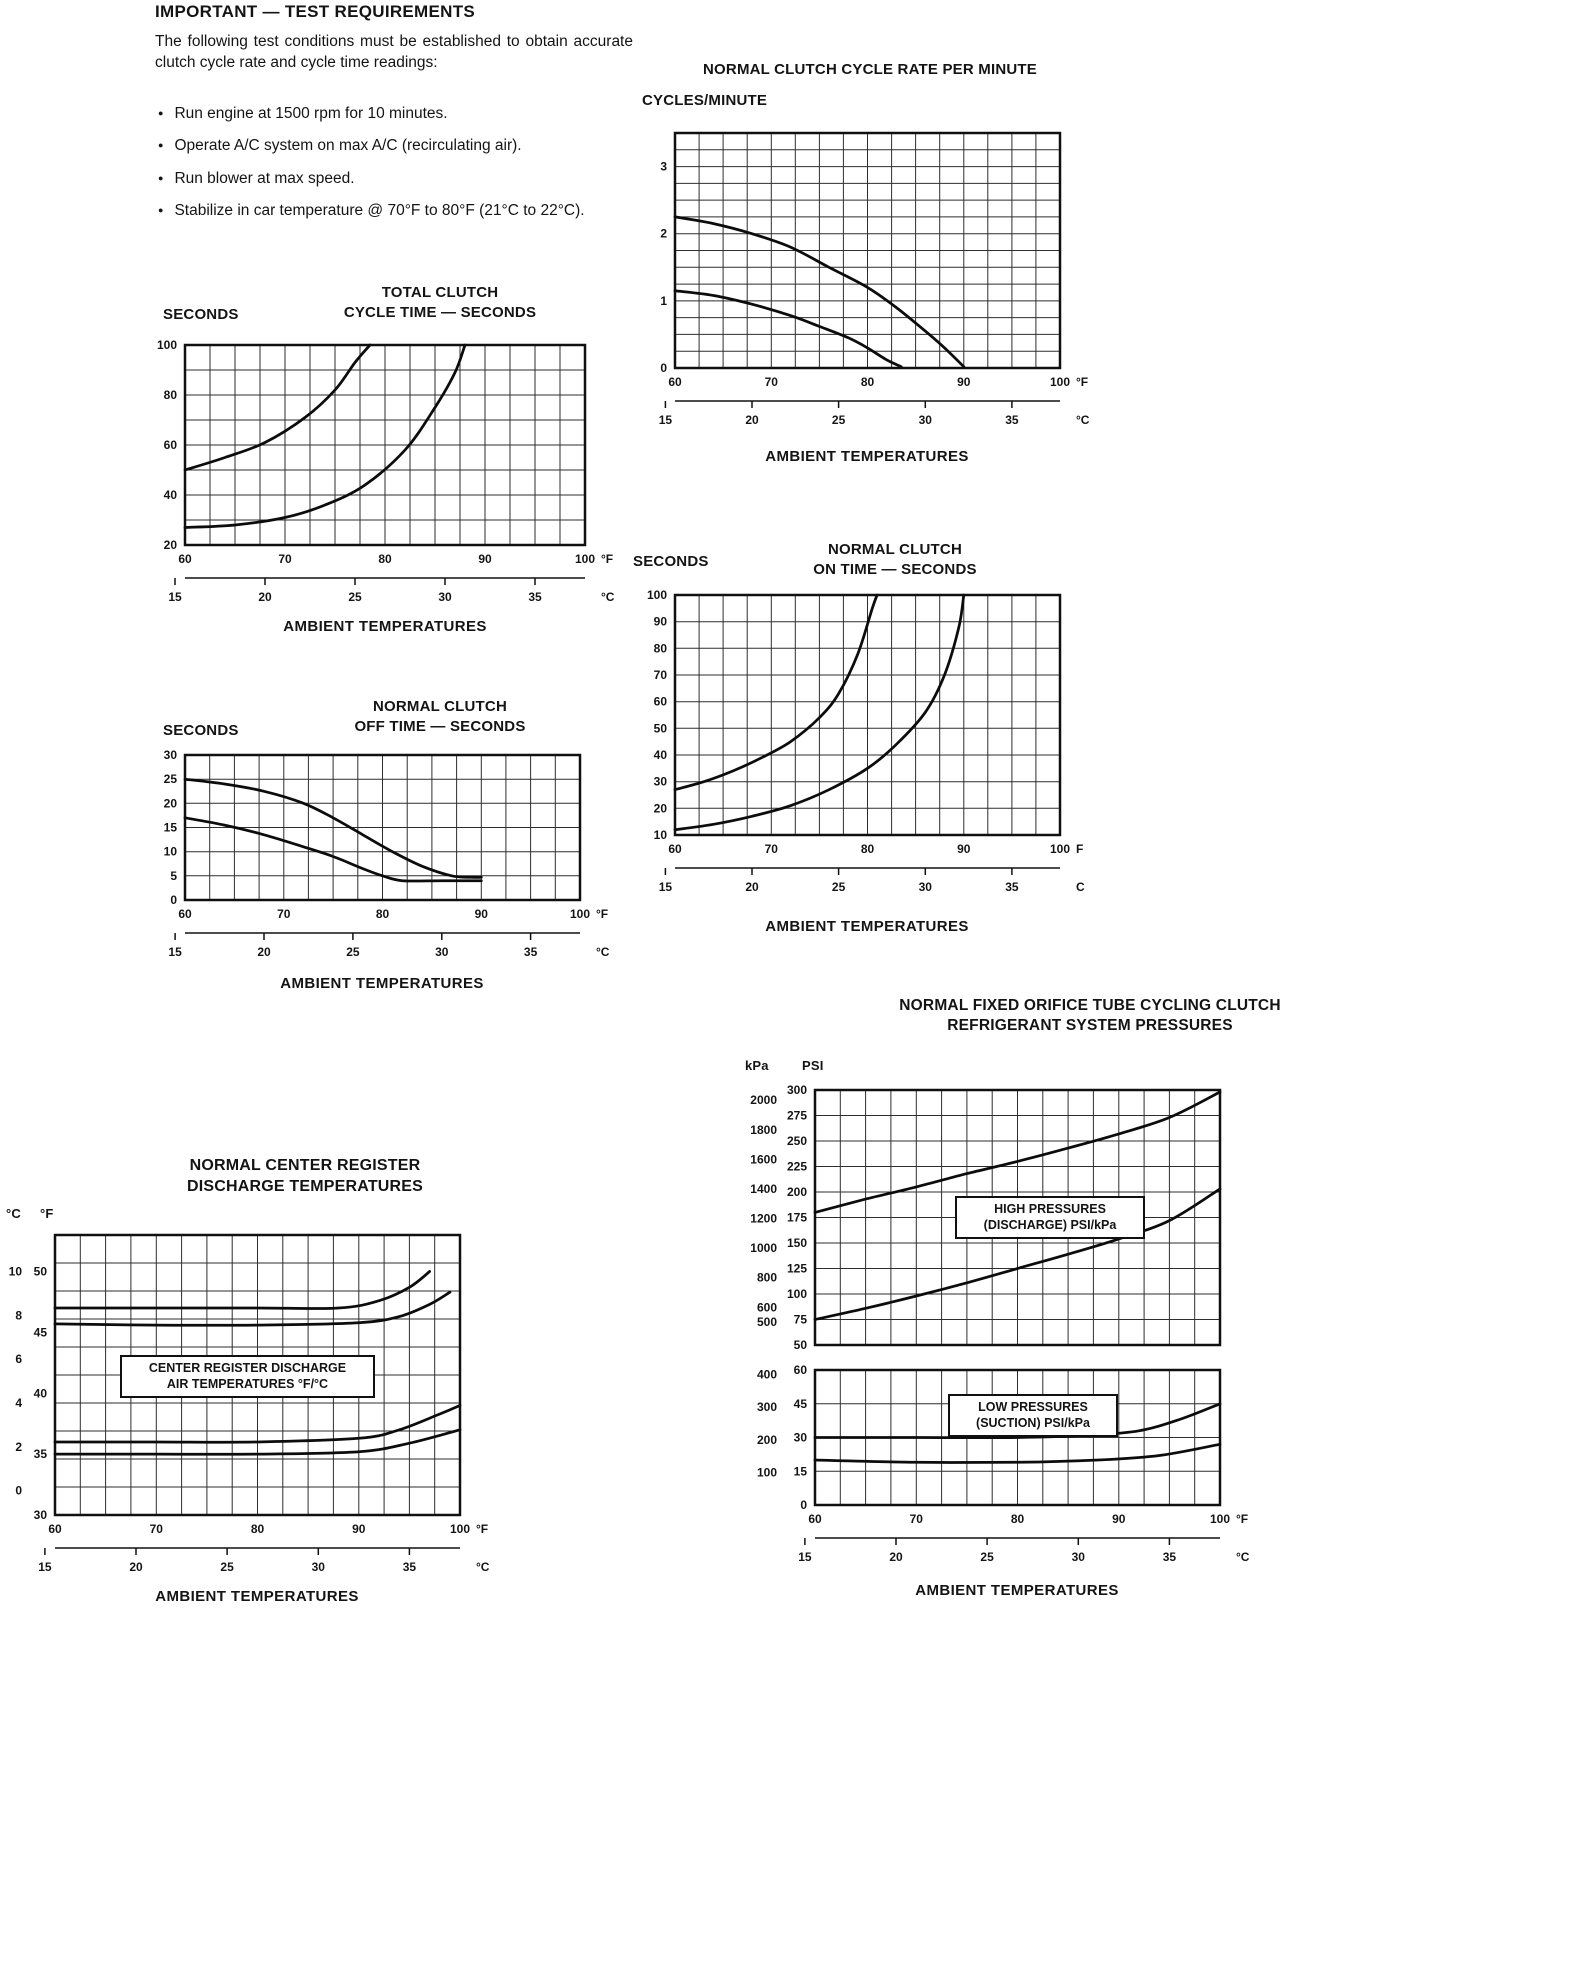 This screenshot has height=1988, width=1584. I want to click on chart-title-line: NORMAL CENTER REGISTER, so click(305, 1165).